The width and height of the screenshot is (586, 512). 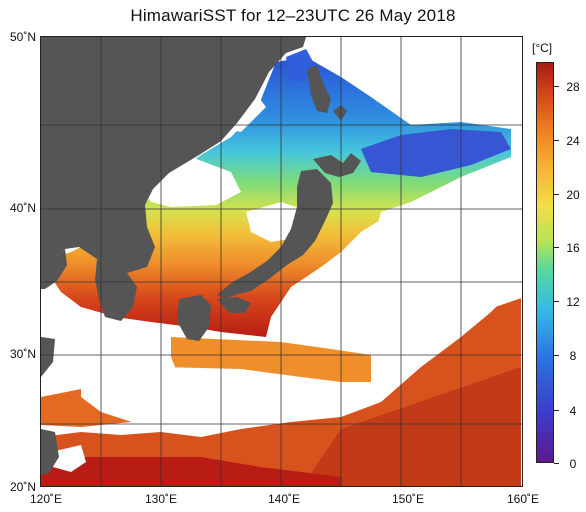 I want to click on colorbar-label-16: 16, so click(x=573, y=248).